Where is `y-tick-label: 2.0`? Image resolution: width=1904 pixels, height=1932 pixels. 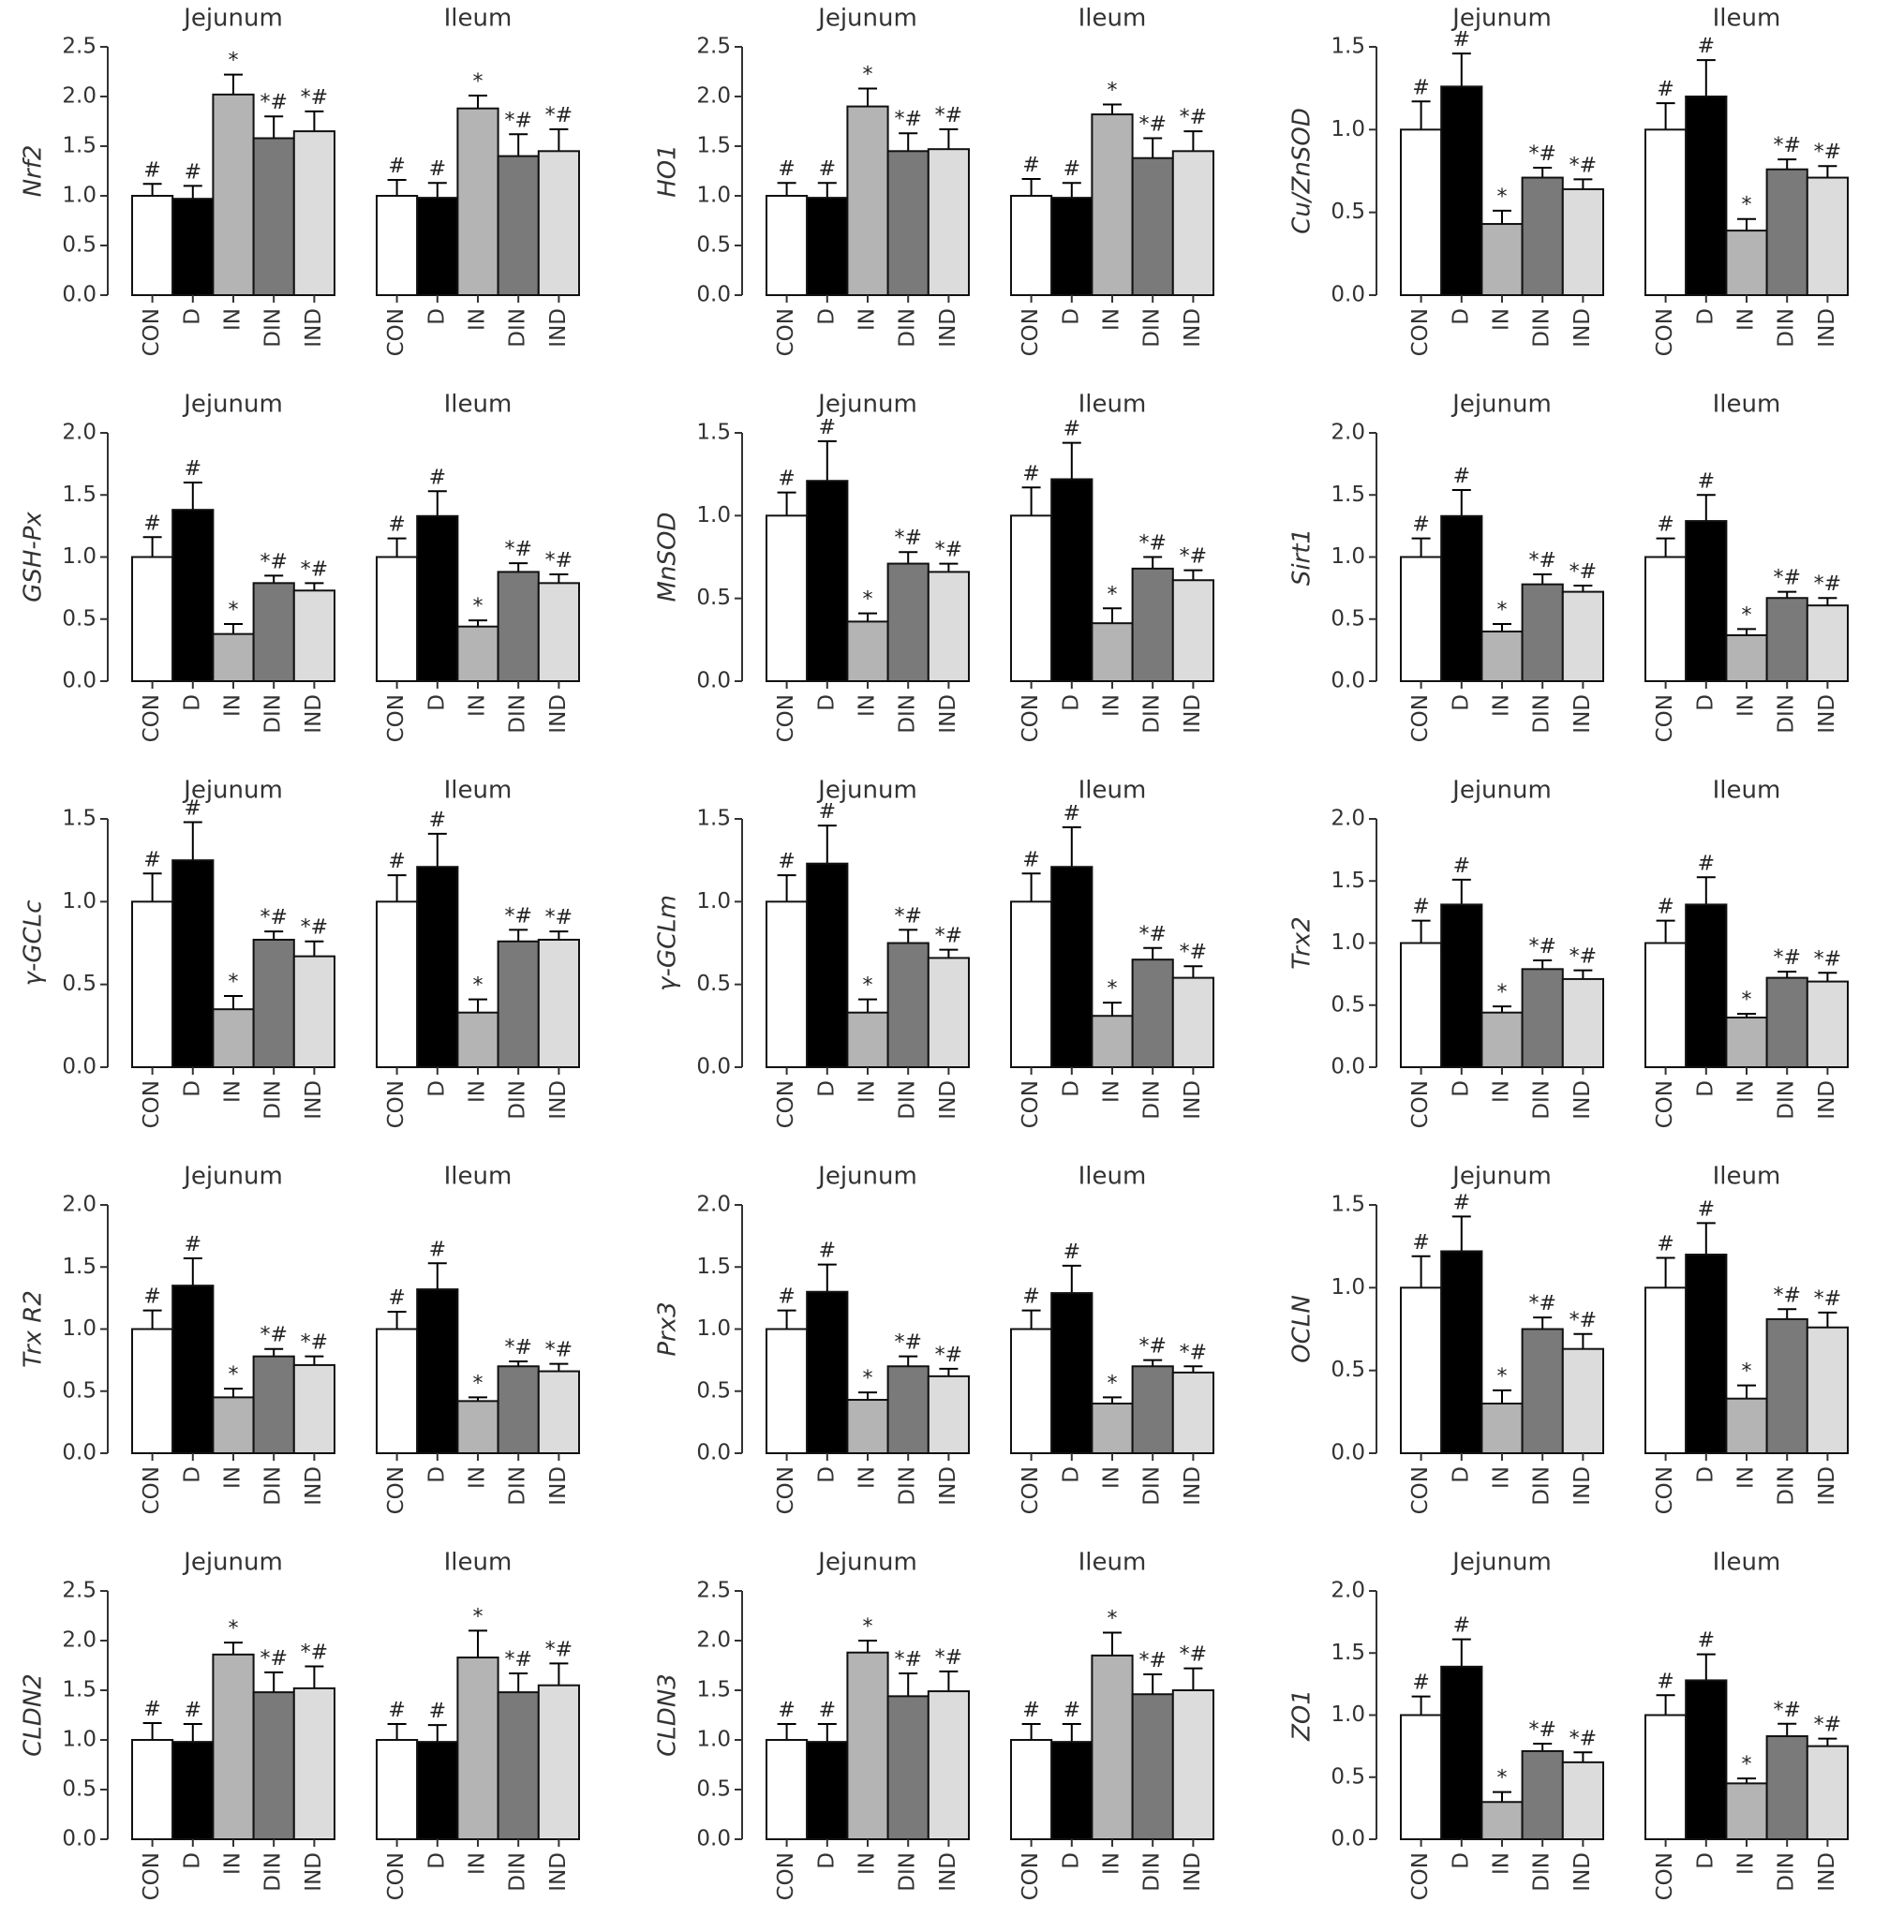
y-tick-label: 2.0 is located at coordinates (79, 433).